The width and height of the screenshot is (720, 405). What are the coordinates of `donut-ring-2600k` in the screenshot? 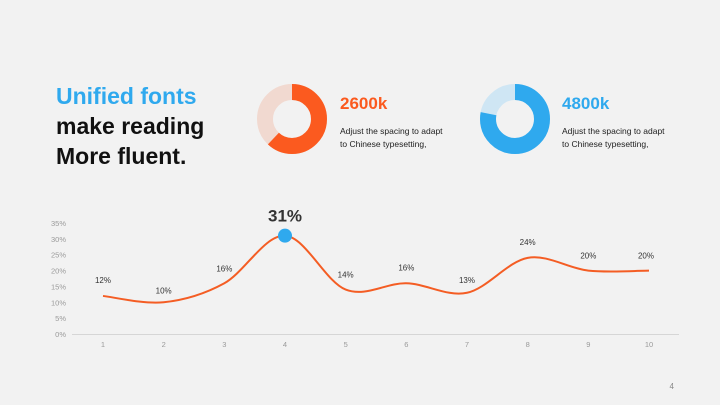 It's located at (292, 119).